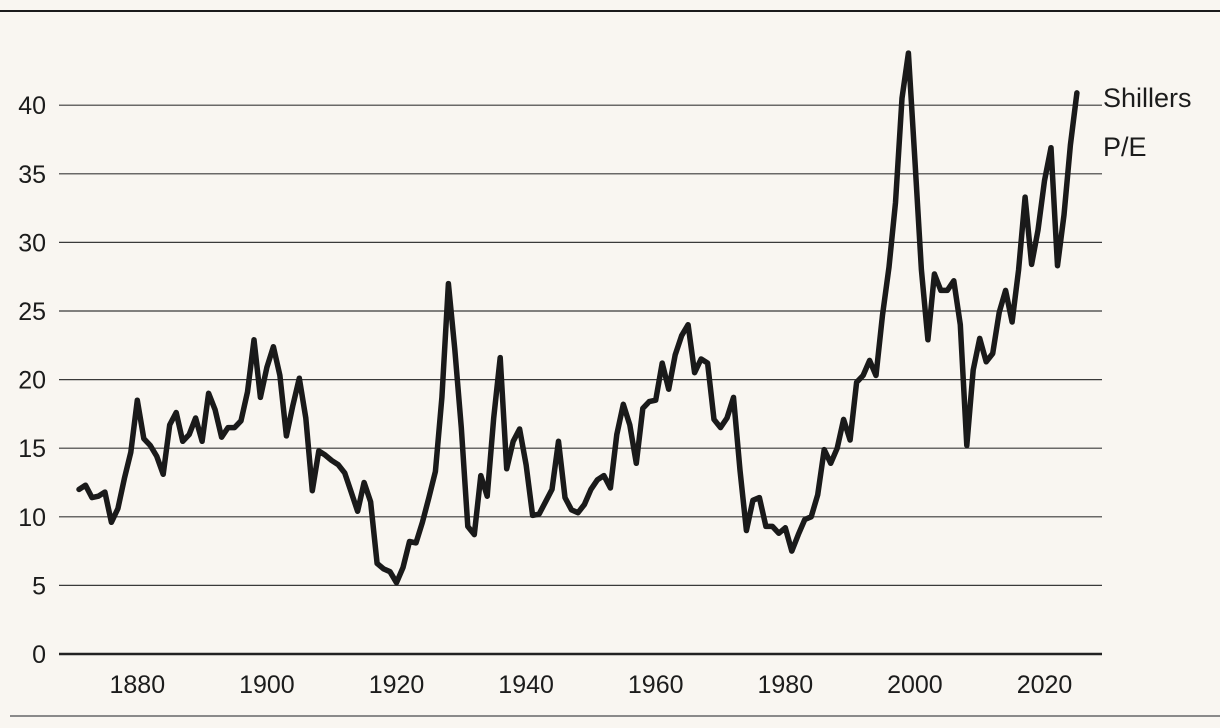 Image resolution: width=1220 pixels, height=728 pixels. What do you see at coordinates (32, 518) in the screenshot?
I see `y-tick-label: 10` at bounding box center [32, 518].